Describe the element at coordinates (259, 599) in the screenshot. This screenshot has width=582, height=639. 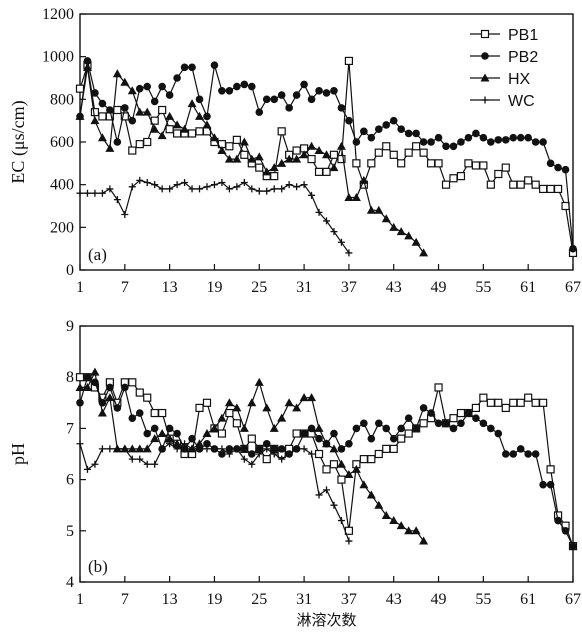
I see `x-tick-label: 25` at that location.